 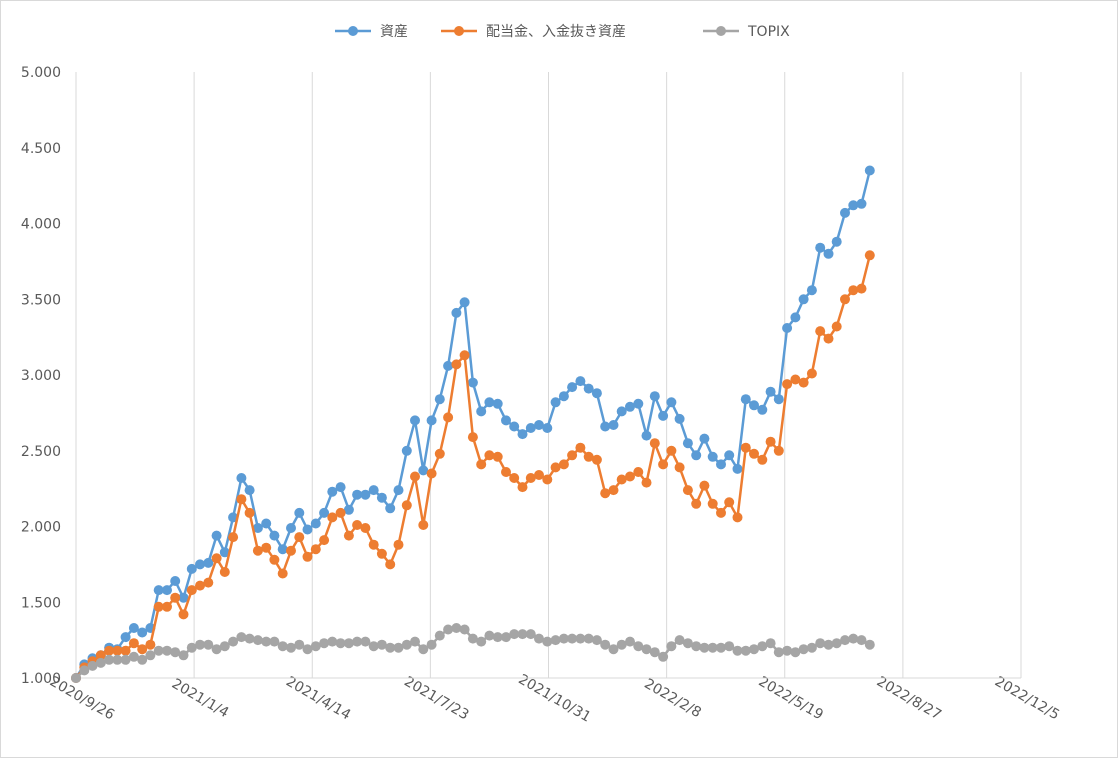 I want to click on y-tick-label: 1.500, so click(x=41, y=603).